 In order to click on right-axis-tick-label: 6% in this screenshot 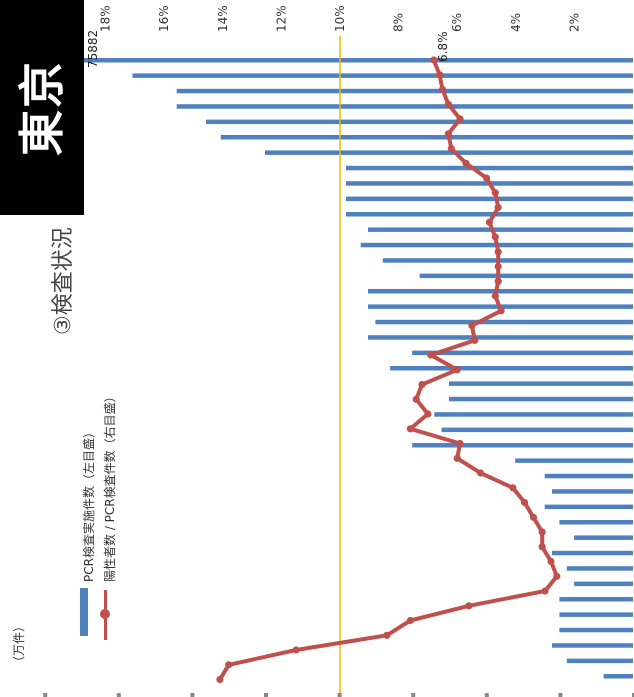, I will do `click(457, 22)`.